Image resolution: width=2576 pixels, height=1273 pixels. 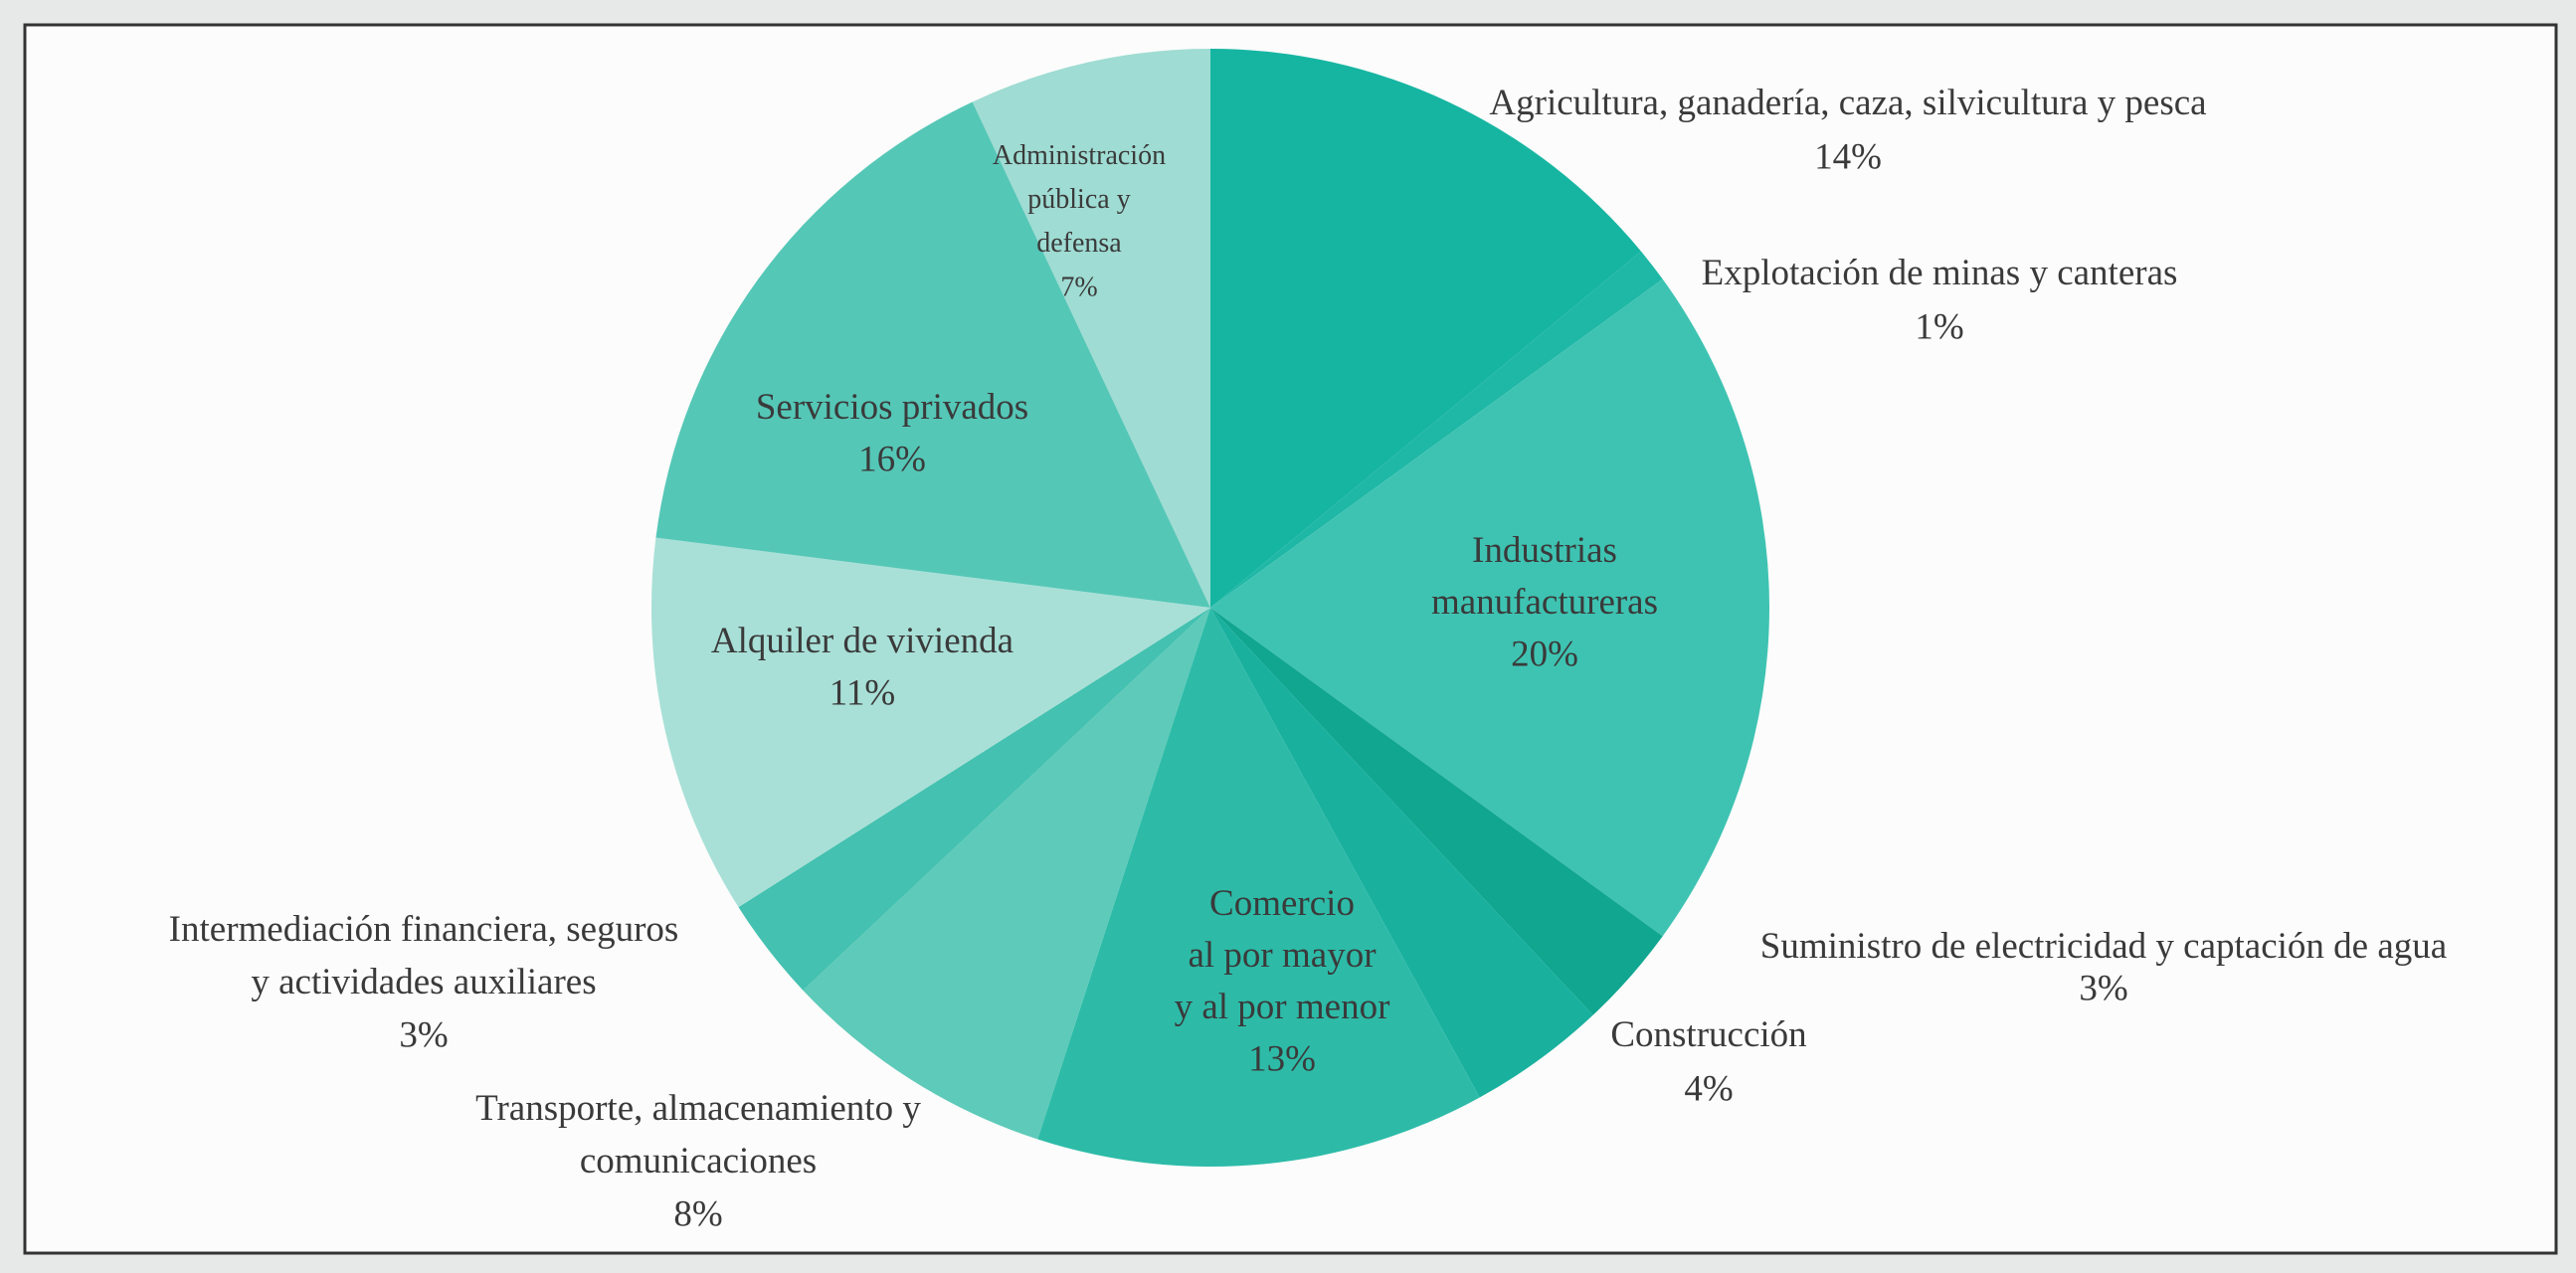 I want to click on slice-value-label: 13%, so click(x=1282, y=1058).